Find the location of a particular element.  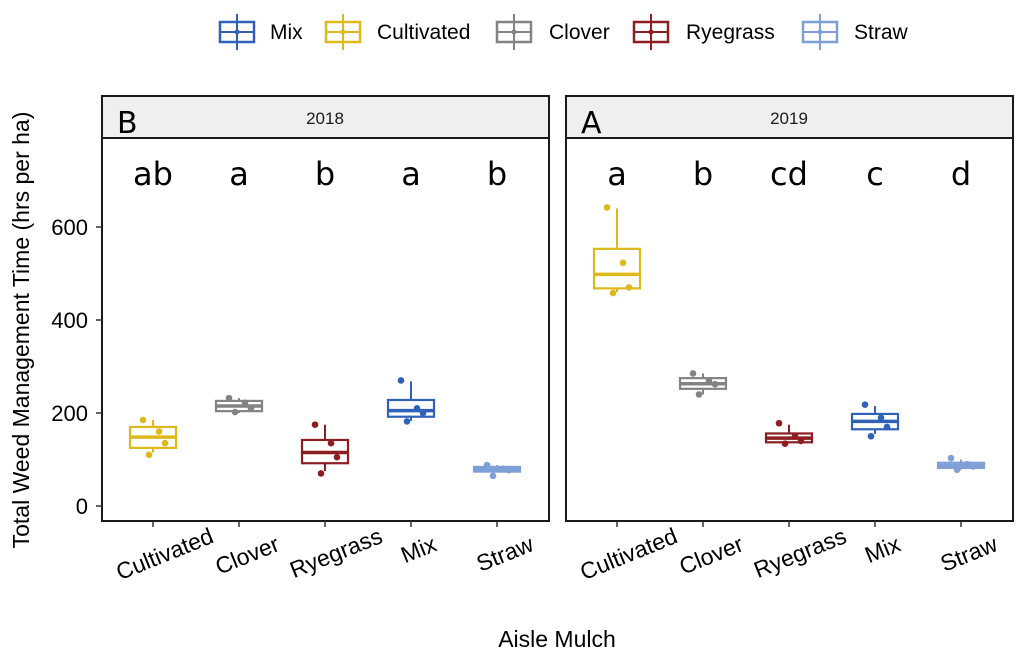

sig-letter-2018-cultivated: ab is located at coordinates (153, 174).